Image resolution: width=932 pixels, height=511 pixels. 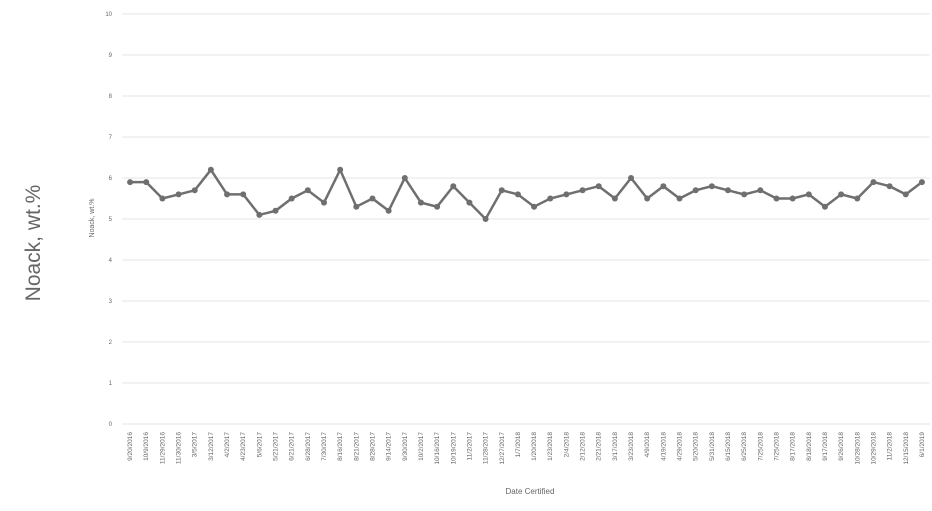 What do you see at coordinates (111, 220) in the screenshot?
I see `y-tick-label: 5` at bounding box center [111, 220].